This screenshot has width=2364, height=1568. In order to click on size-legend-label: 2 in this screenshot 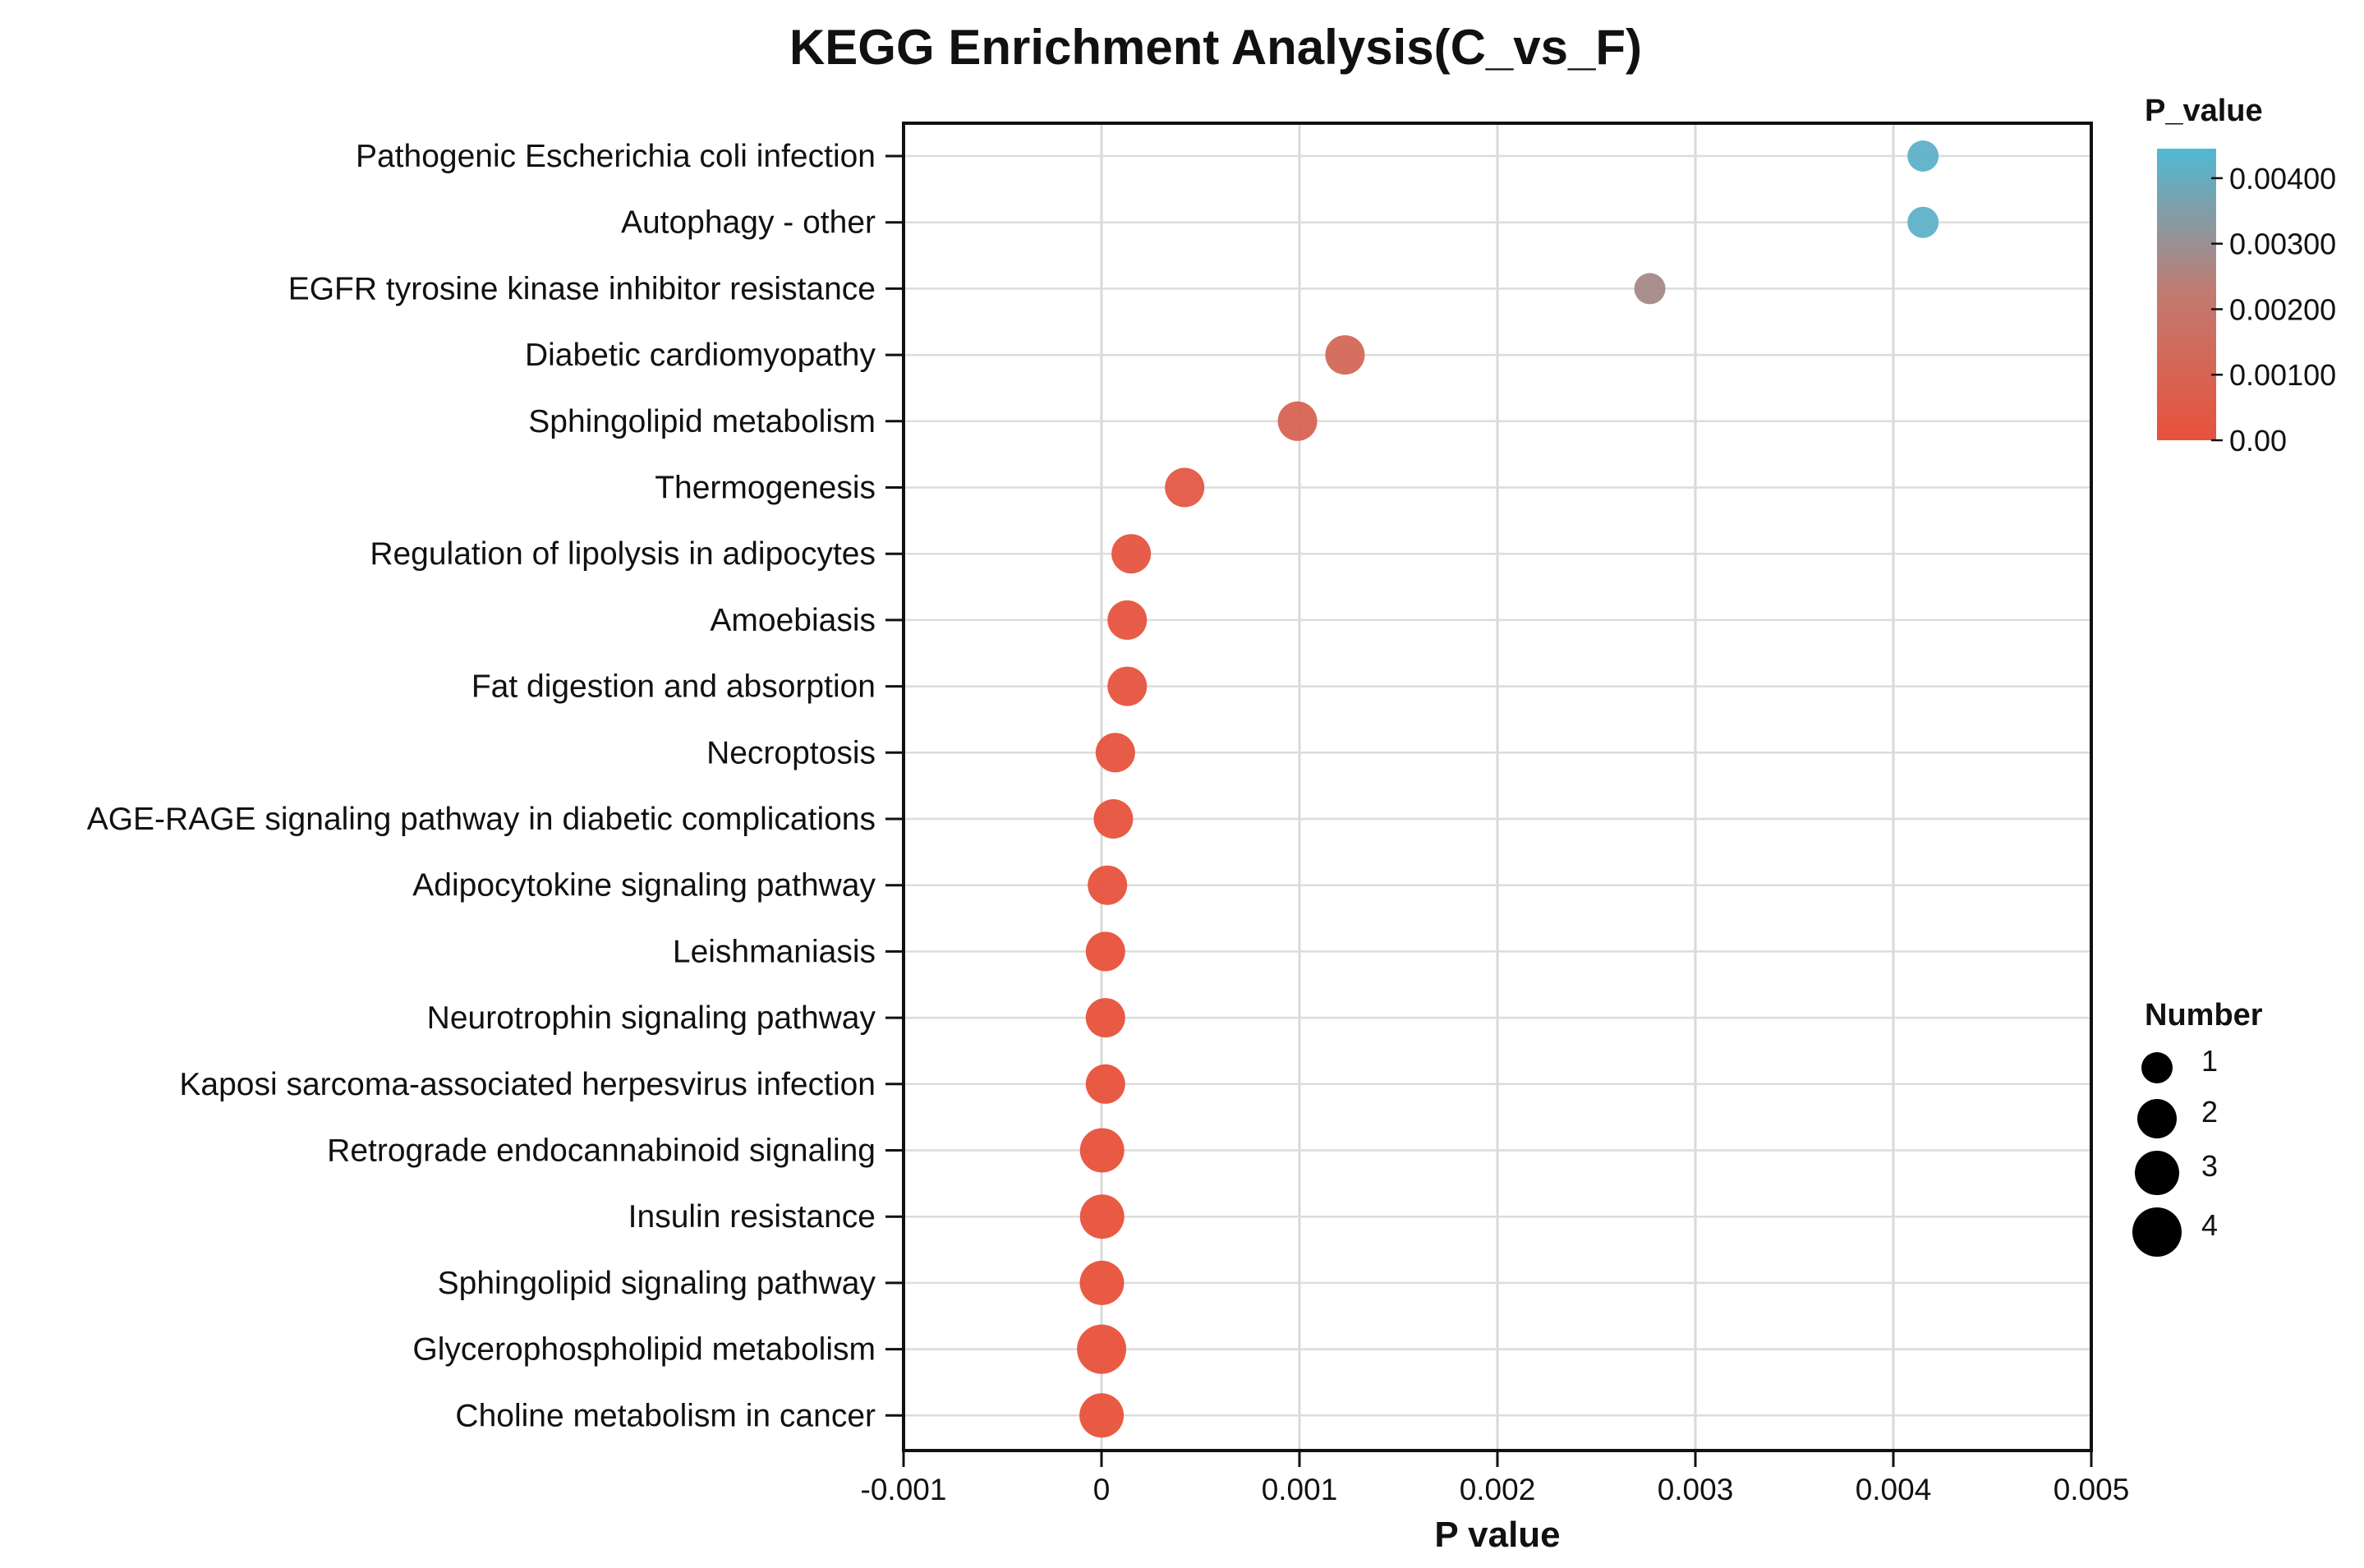, I will do `click(2209, 1112)`.